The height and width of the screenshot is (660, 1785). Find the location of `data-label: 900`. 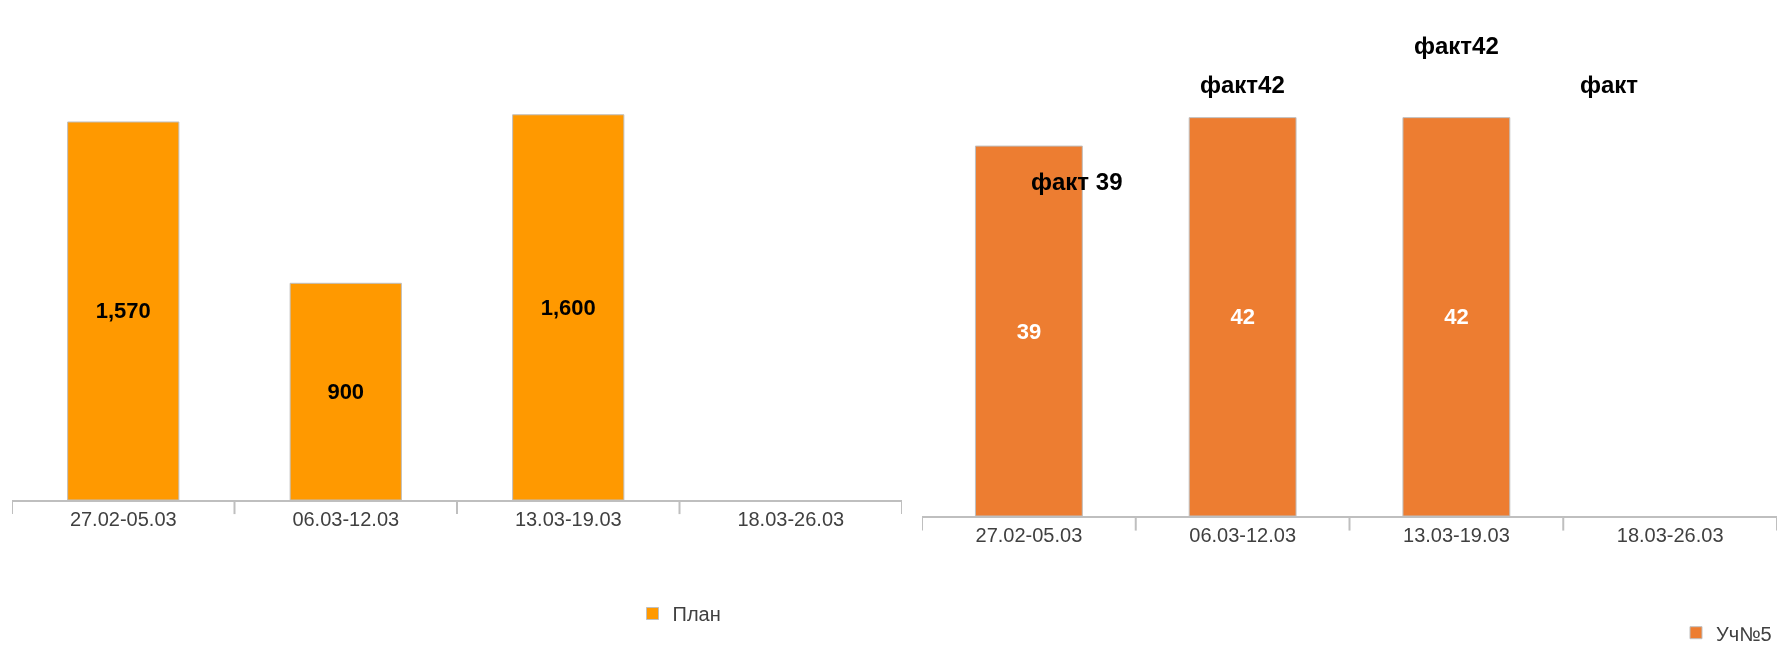

data-label: 900 is located at coordinates (346, 392).